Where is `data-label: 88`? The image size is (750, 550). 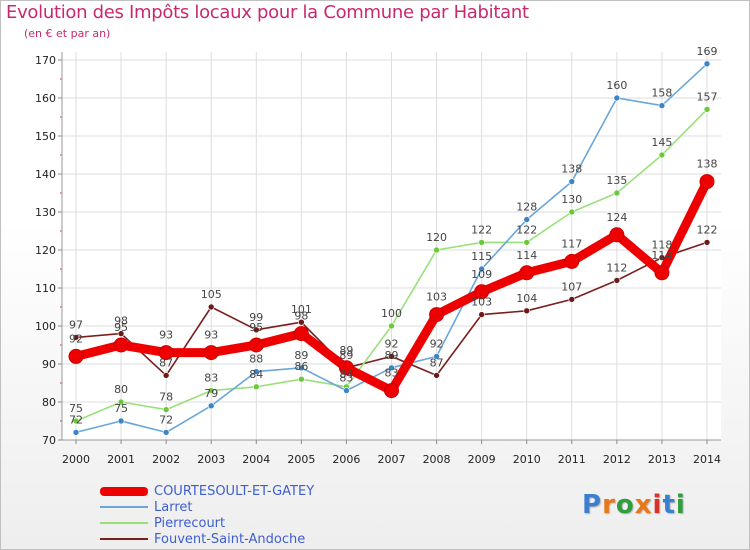
data-label: 88 is located at coordinates (256, 359).